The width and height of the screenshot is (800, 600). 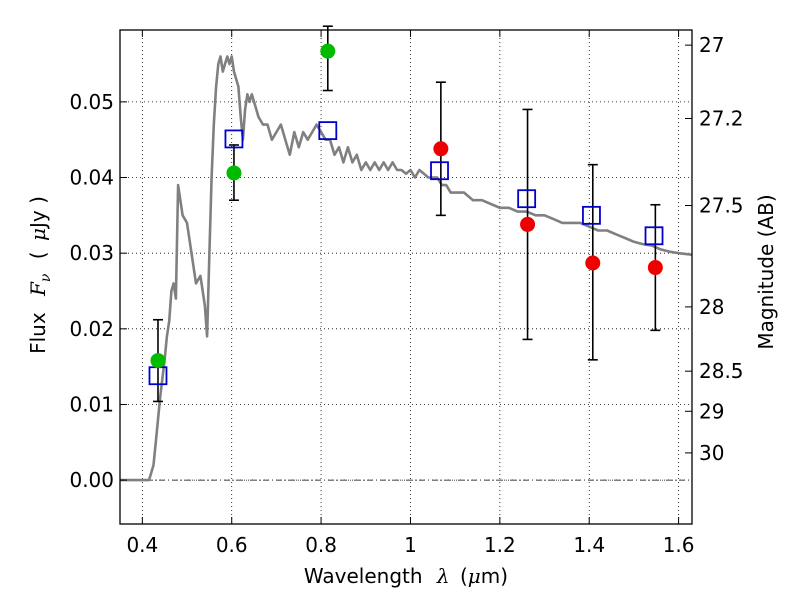 I want to click on y-axis-label-subscript: ν, so click(x=46, y=277).